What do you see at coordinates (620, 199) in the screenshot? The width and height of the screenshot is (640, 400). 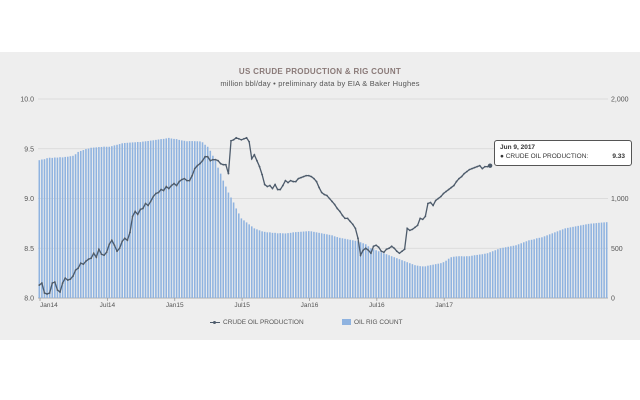 I see `y-right-tick-label: 1,000` at bounding box center [620, 199].